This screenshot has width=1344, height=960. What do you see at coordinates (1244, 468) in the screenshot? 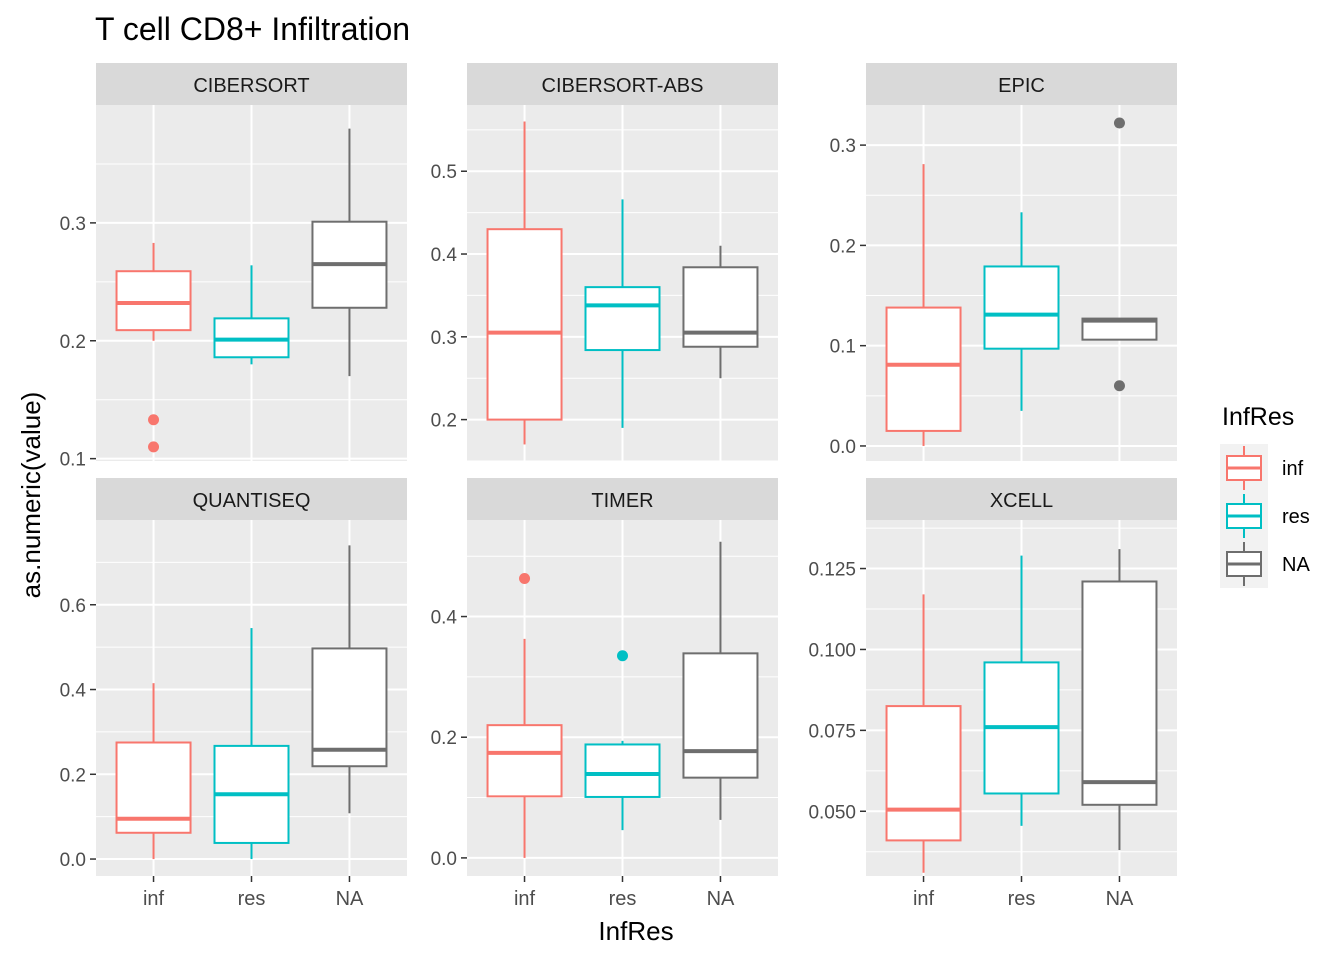
I see `legend-key-inf` at bounding box center [1244, 468].